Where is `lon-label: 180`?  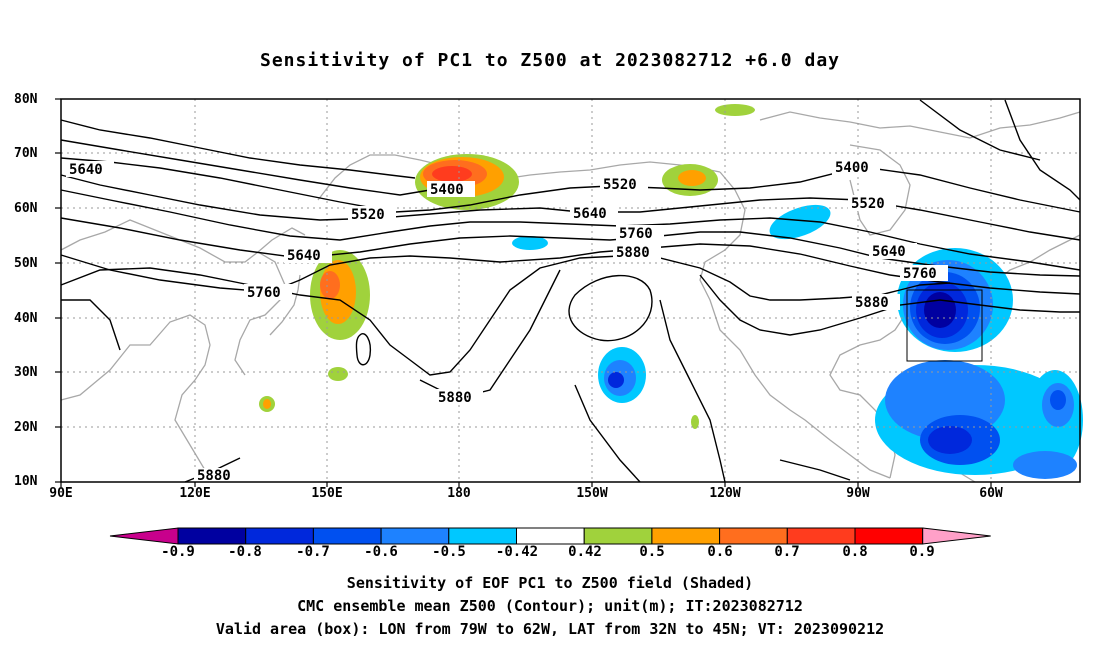
lon-label: 180 is located at coordinates (459, 493).